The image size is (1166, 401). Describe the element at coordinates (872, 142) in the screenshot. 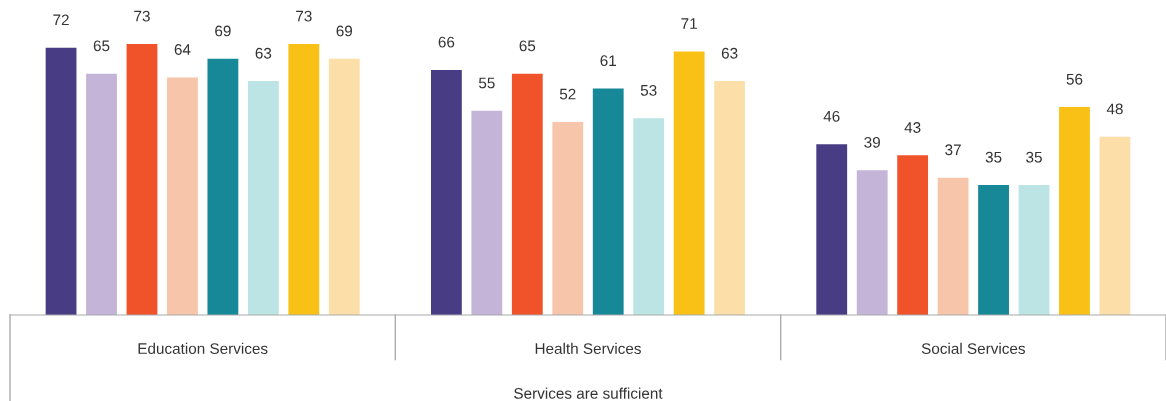

I see `data-label: 39` at that location.